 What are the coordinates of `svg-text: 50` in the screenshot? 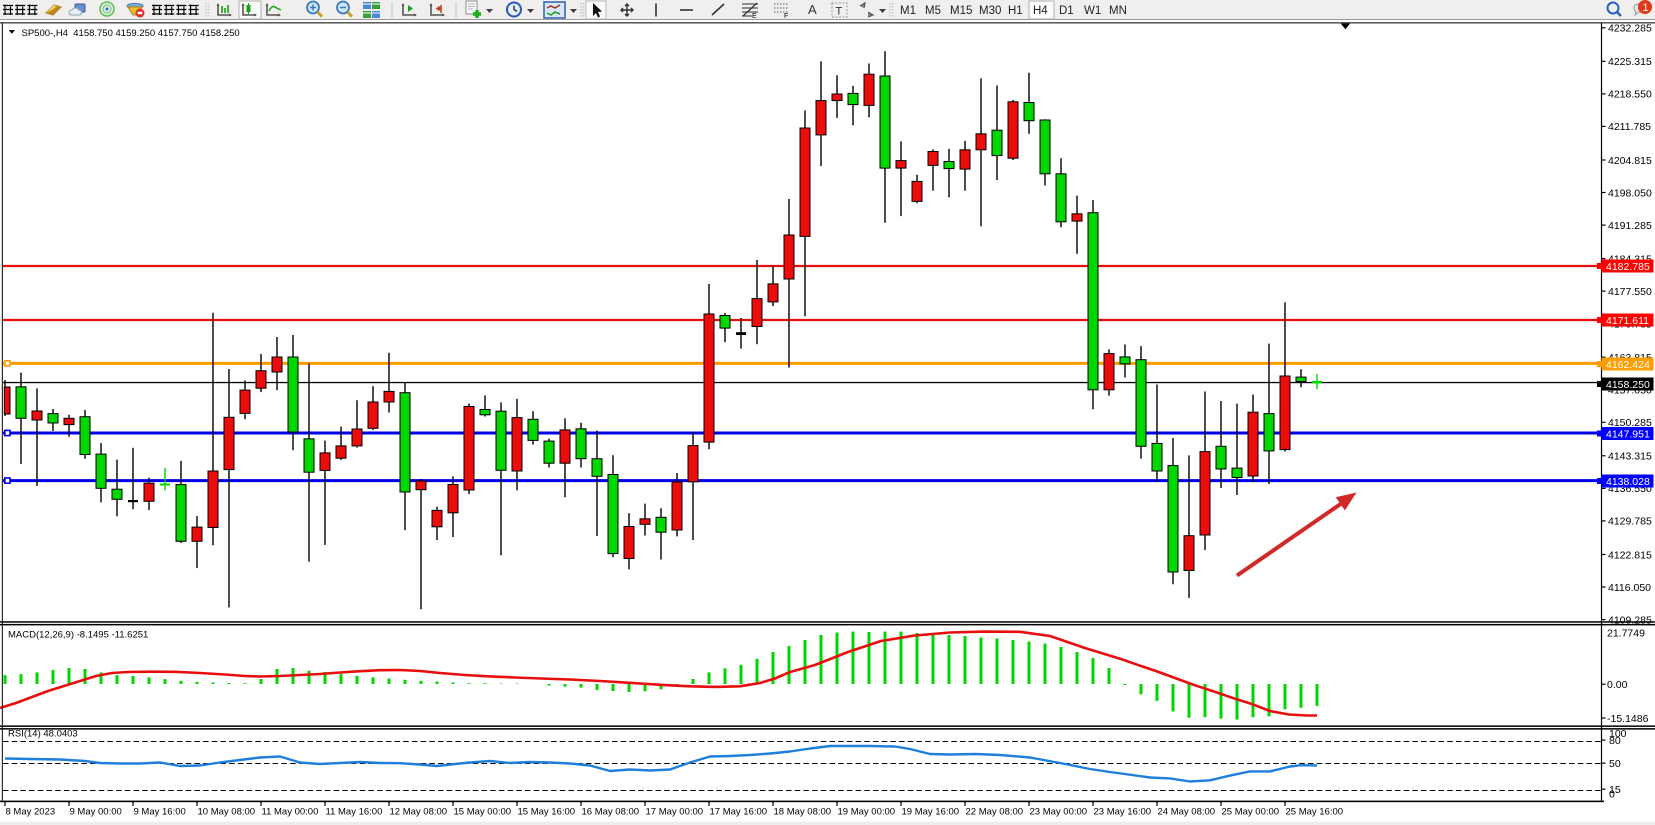 It's located at (1615, 764).